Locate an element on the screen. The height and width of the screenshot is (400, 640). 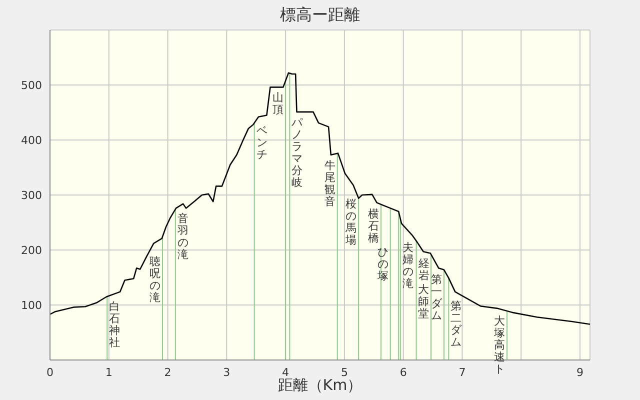
x-tick-label: 6 is located at coordinates (403, 372).